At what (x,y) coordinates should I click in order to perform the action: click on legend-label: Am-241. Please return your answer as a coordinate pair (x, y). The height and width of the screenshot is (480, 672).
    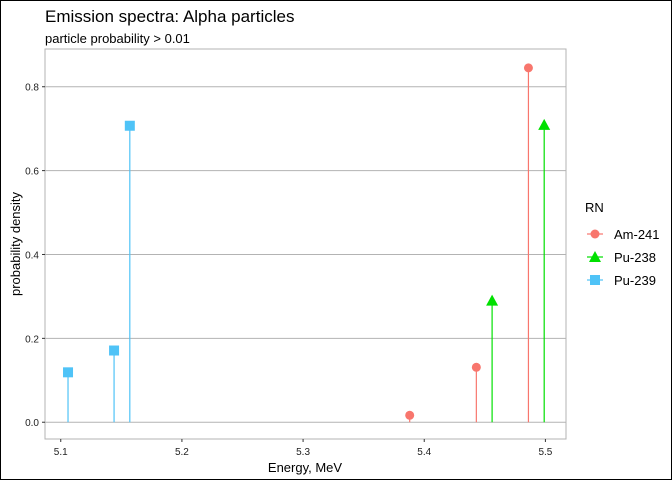
    Looking at the image, I should click on (637, 234).